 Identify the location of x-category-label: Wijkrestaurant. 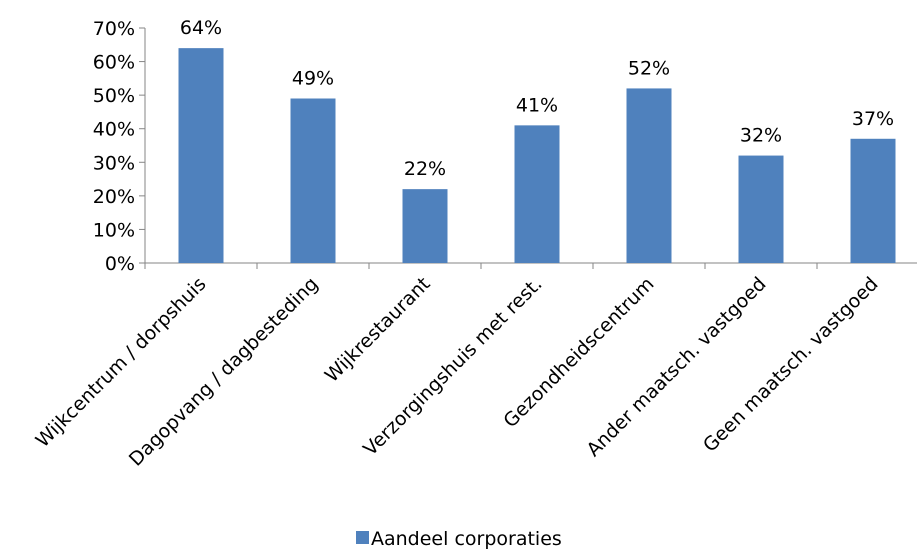
(378, 330).